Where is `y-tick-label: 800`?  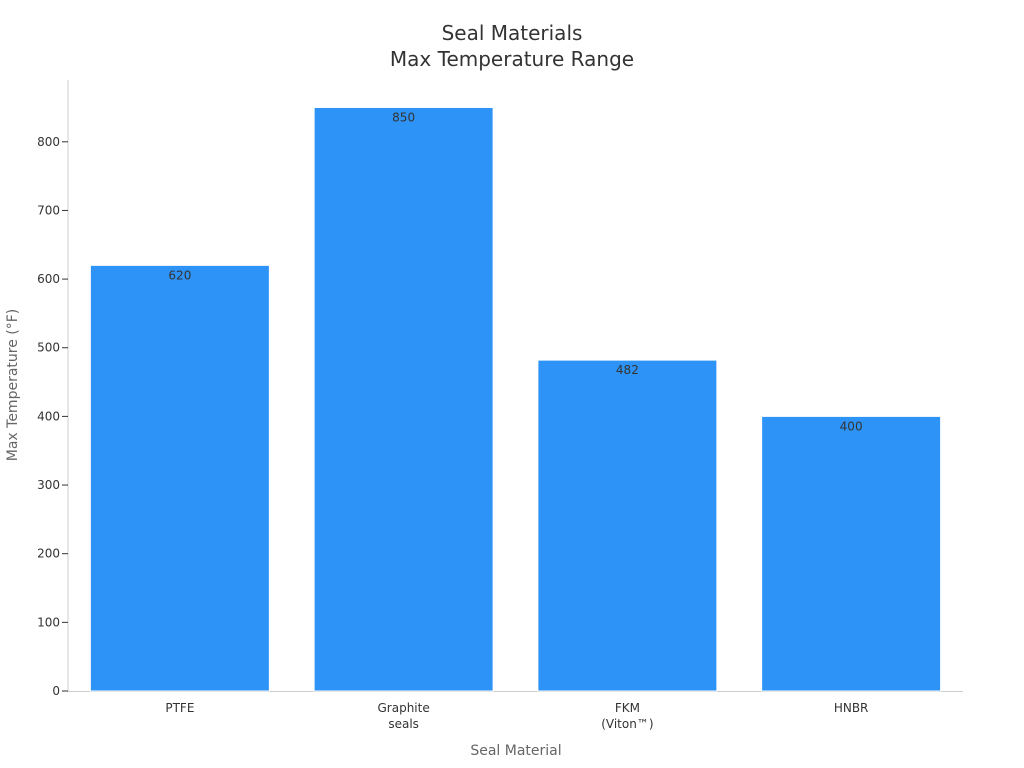 y-tick-label: 800 is located at coordinates (48, 142).